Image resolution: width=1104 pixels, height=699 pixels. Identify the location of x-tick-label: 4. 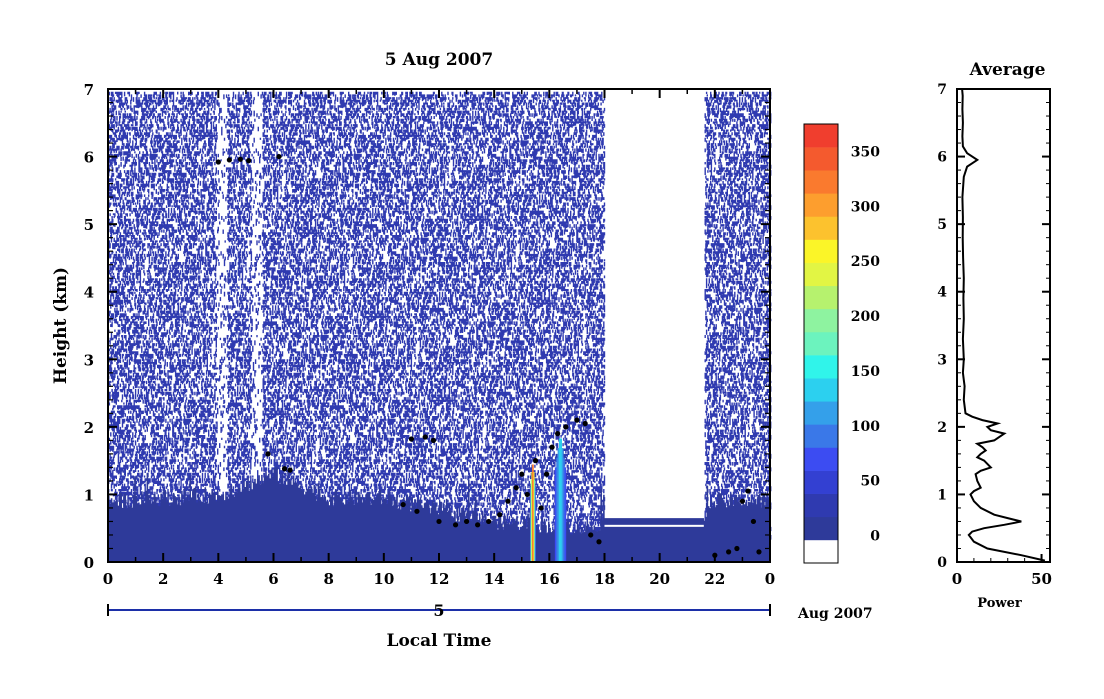
(218, 579).